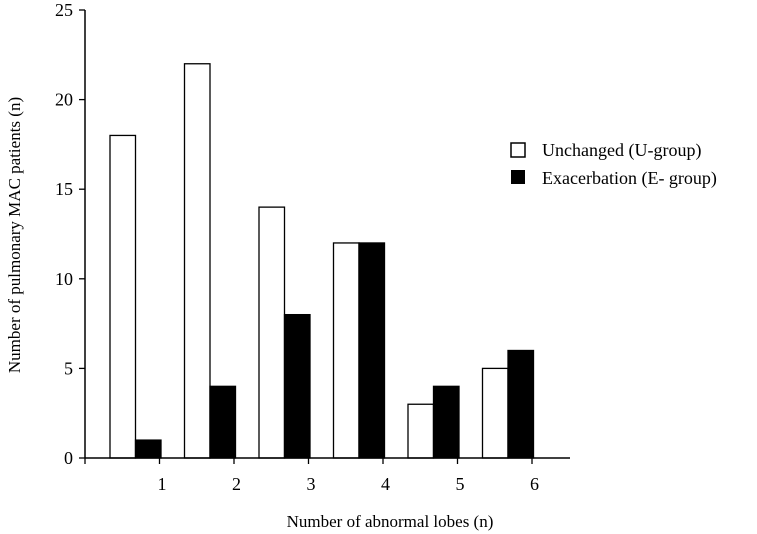  I want to click on x-tick-label: 6, so click(534, 484).